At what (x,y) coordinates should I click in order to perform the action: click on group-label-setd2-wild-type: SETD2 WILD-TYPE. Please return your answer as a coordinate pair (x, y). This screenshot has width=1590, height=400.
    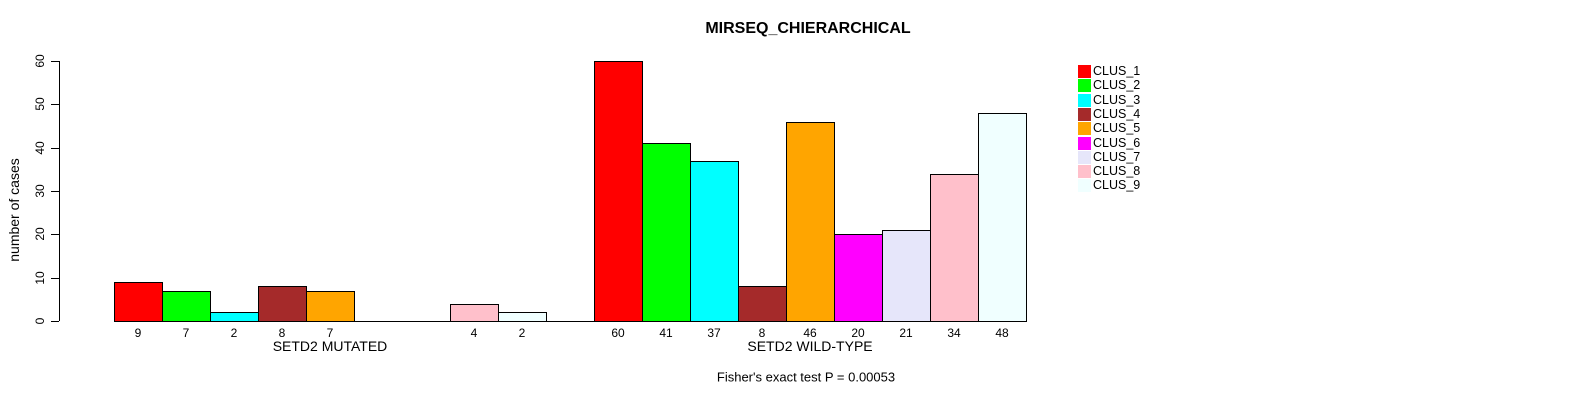
    Looking at the image, I should click on (810, 346).